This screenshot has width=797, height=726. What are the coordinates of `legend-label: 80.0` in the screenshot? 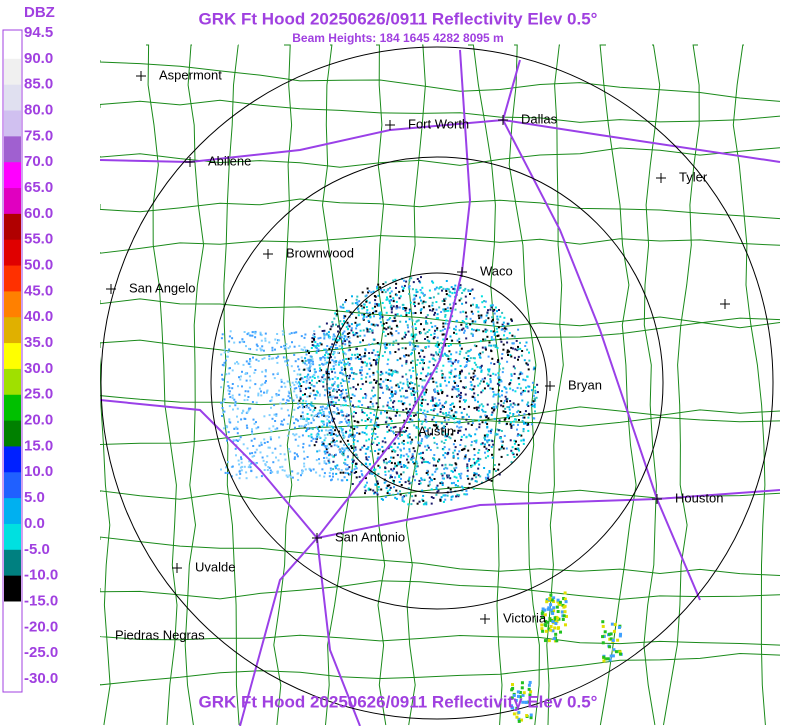 It's located at (38, 109).